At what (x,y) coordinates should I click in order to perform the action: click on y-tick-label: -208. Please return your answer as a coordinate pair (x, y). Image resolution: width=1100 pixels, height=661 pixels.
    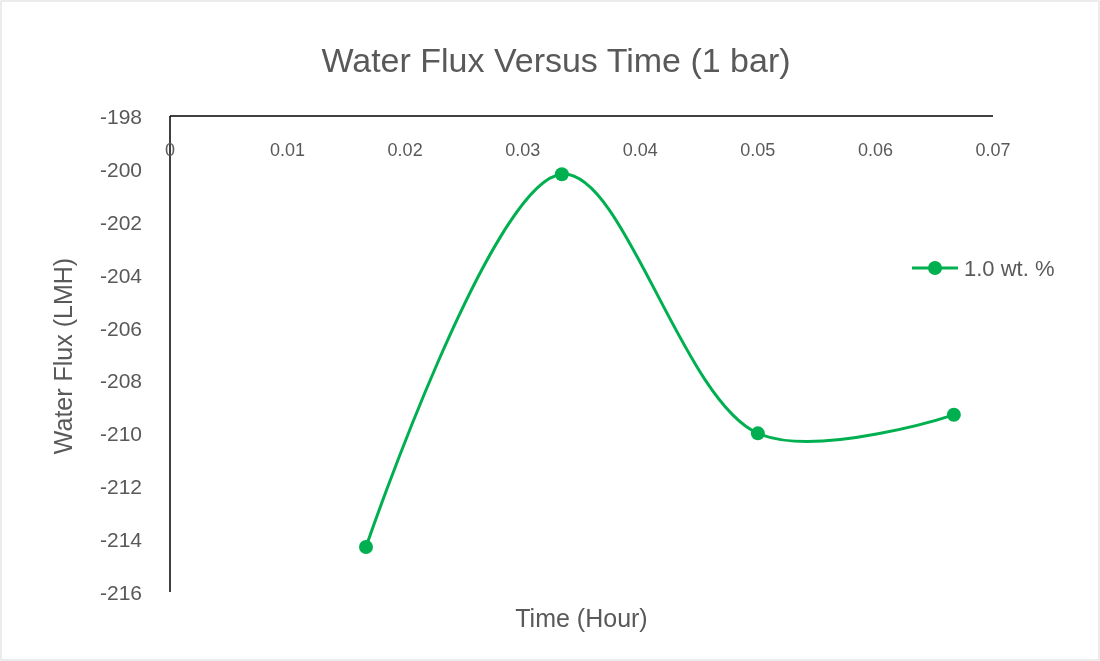
    Looking at the image, I should click on (120, 381).